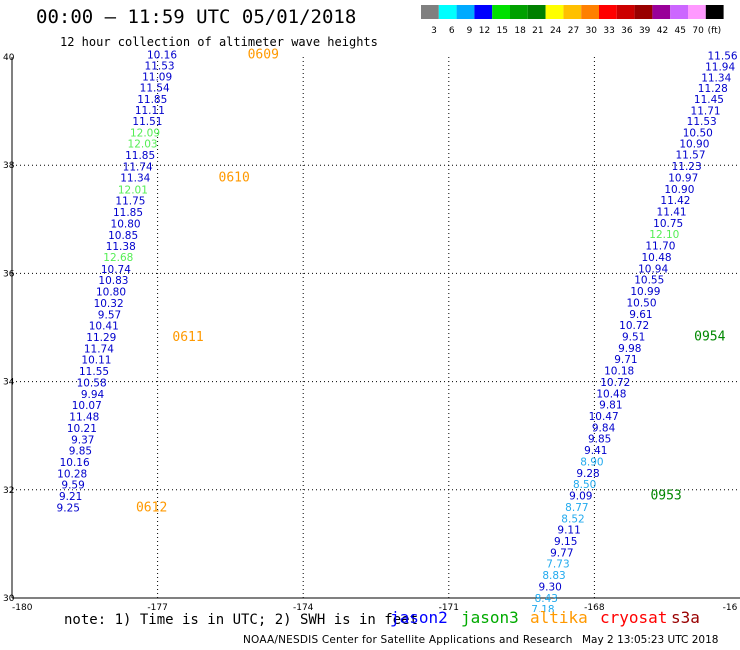 The width and height of the screenshot is (740, 650). I want to click on wave-height-value: 11.42, so click(675, 201).